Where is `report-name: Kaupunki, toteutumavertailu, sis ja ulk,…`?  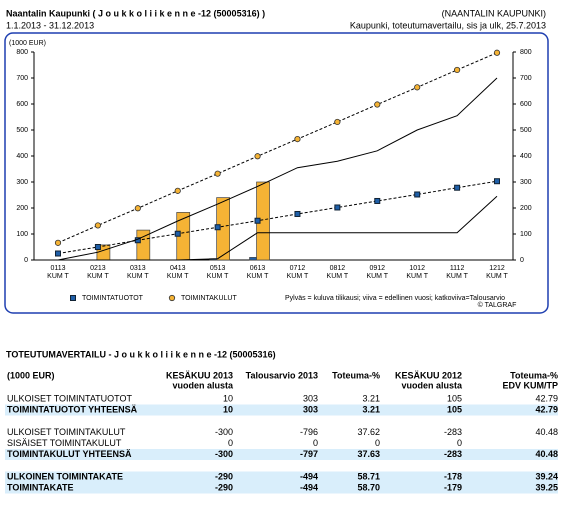
report-name: Kaupunki, toteutumavertailu, sis ja ulk,… is located at coordinates (448, 25).